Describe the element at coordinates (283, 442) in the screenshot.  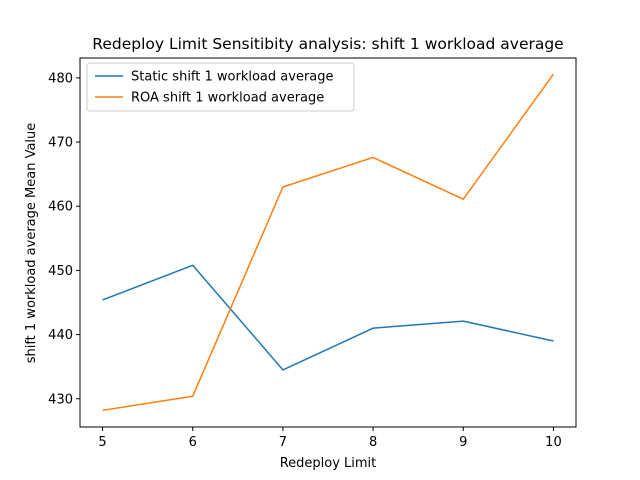
I see `x-tick-label: 7` at that location.